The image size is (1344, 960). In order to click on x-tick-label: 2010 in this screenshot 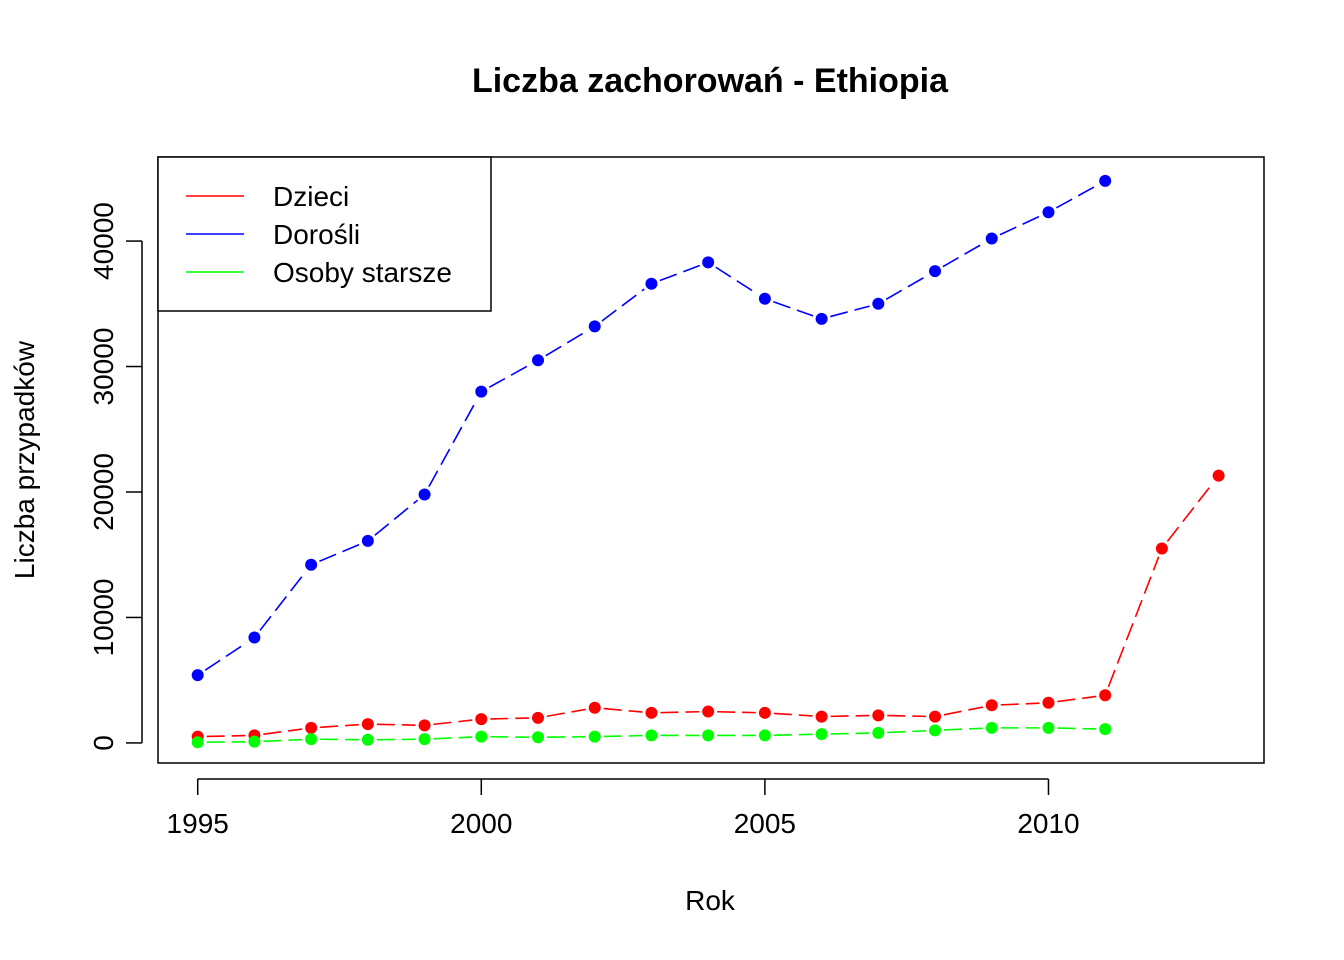, I will do `click(1048, 823)`.